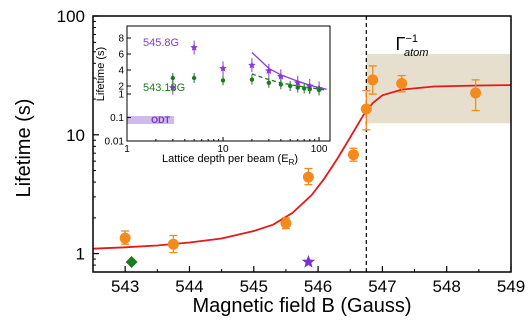 This screenshot has width=529, height=324. Describe the element at coordinates (189, 286) in the screenshot. I see `x-tick-label: 544` at that location.